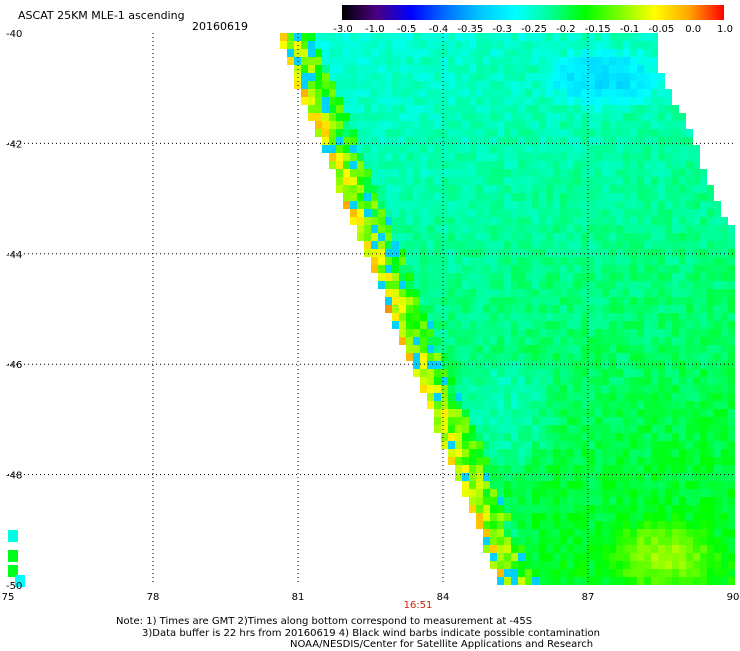  What do you see at coordinates (597, 29) in the screenshot?
I see `color-scale-label: -0.15` at bounding box center [597, 29].